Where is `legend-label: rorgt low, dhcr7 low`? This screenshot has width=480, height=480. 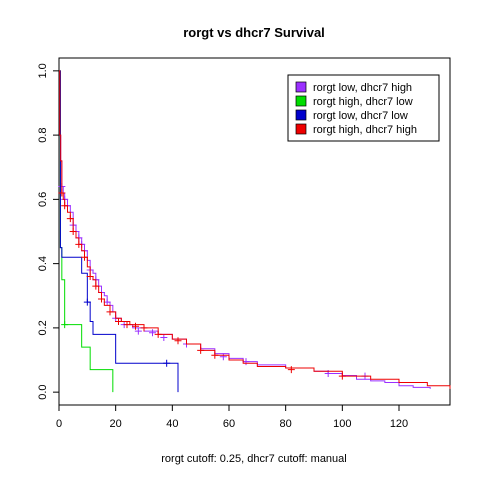
legend-label: rorgt low, dhcr7 low is located at coordinates (360, 116).